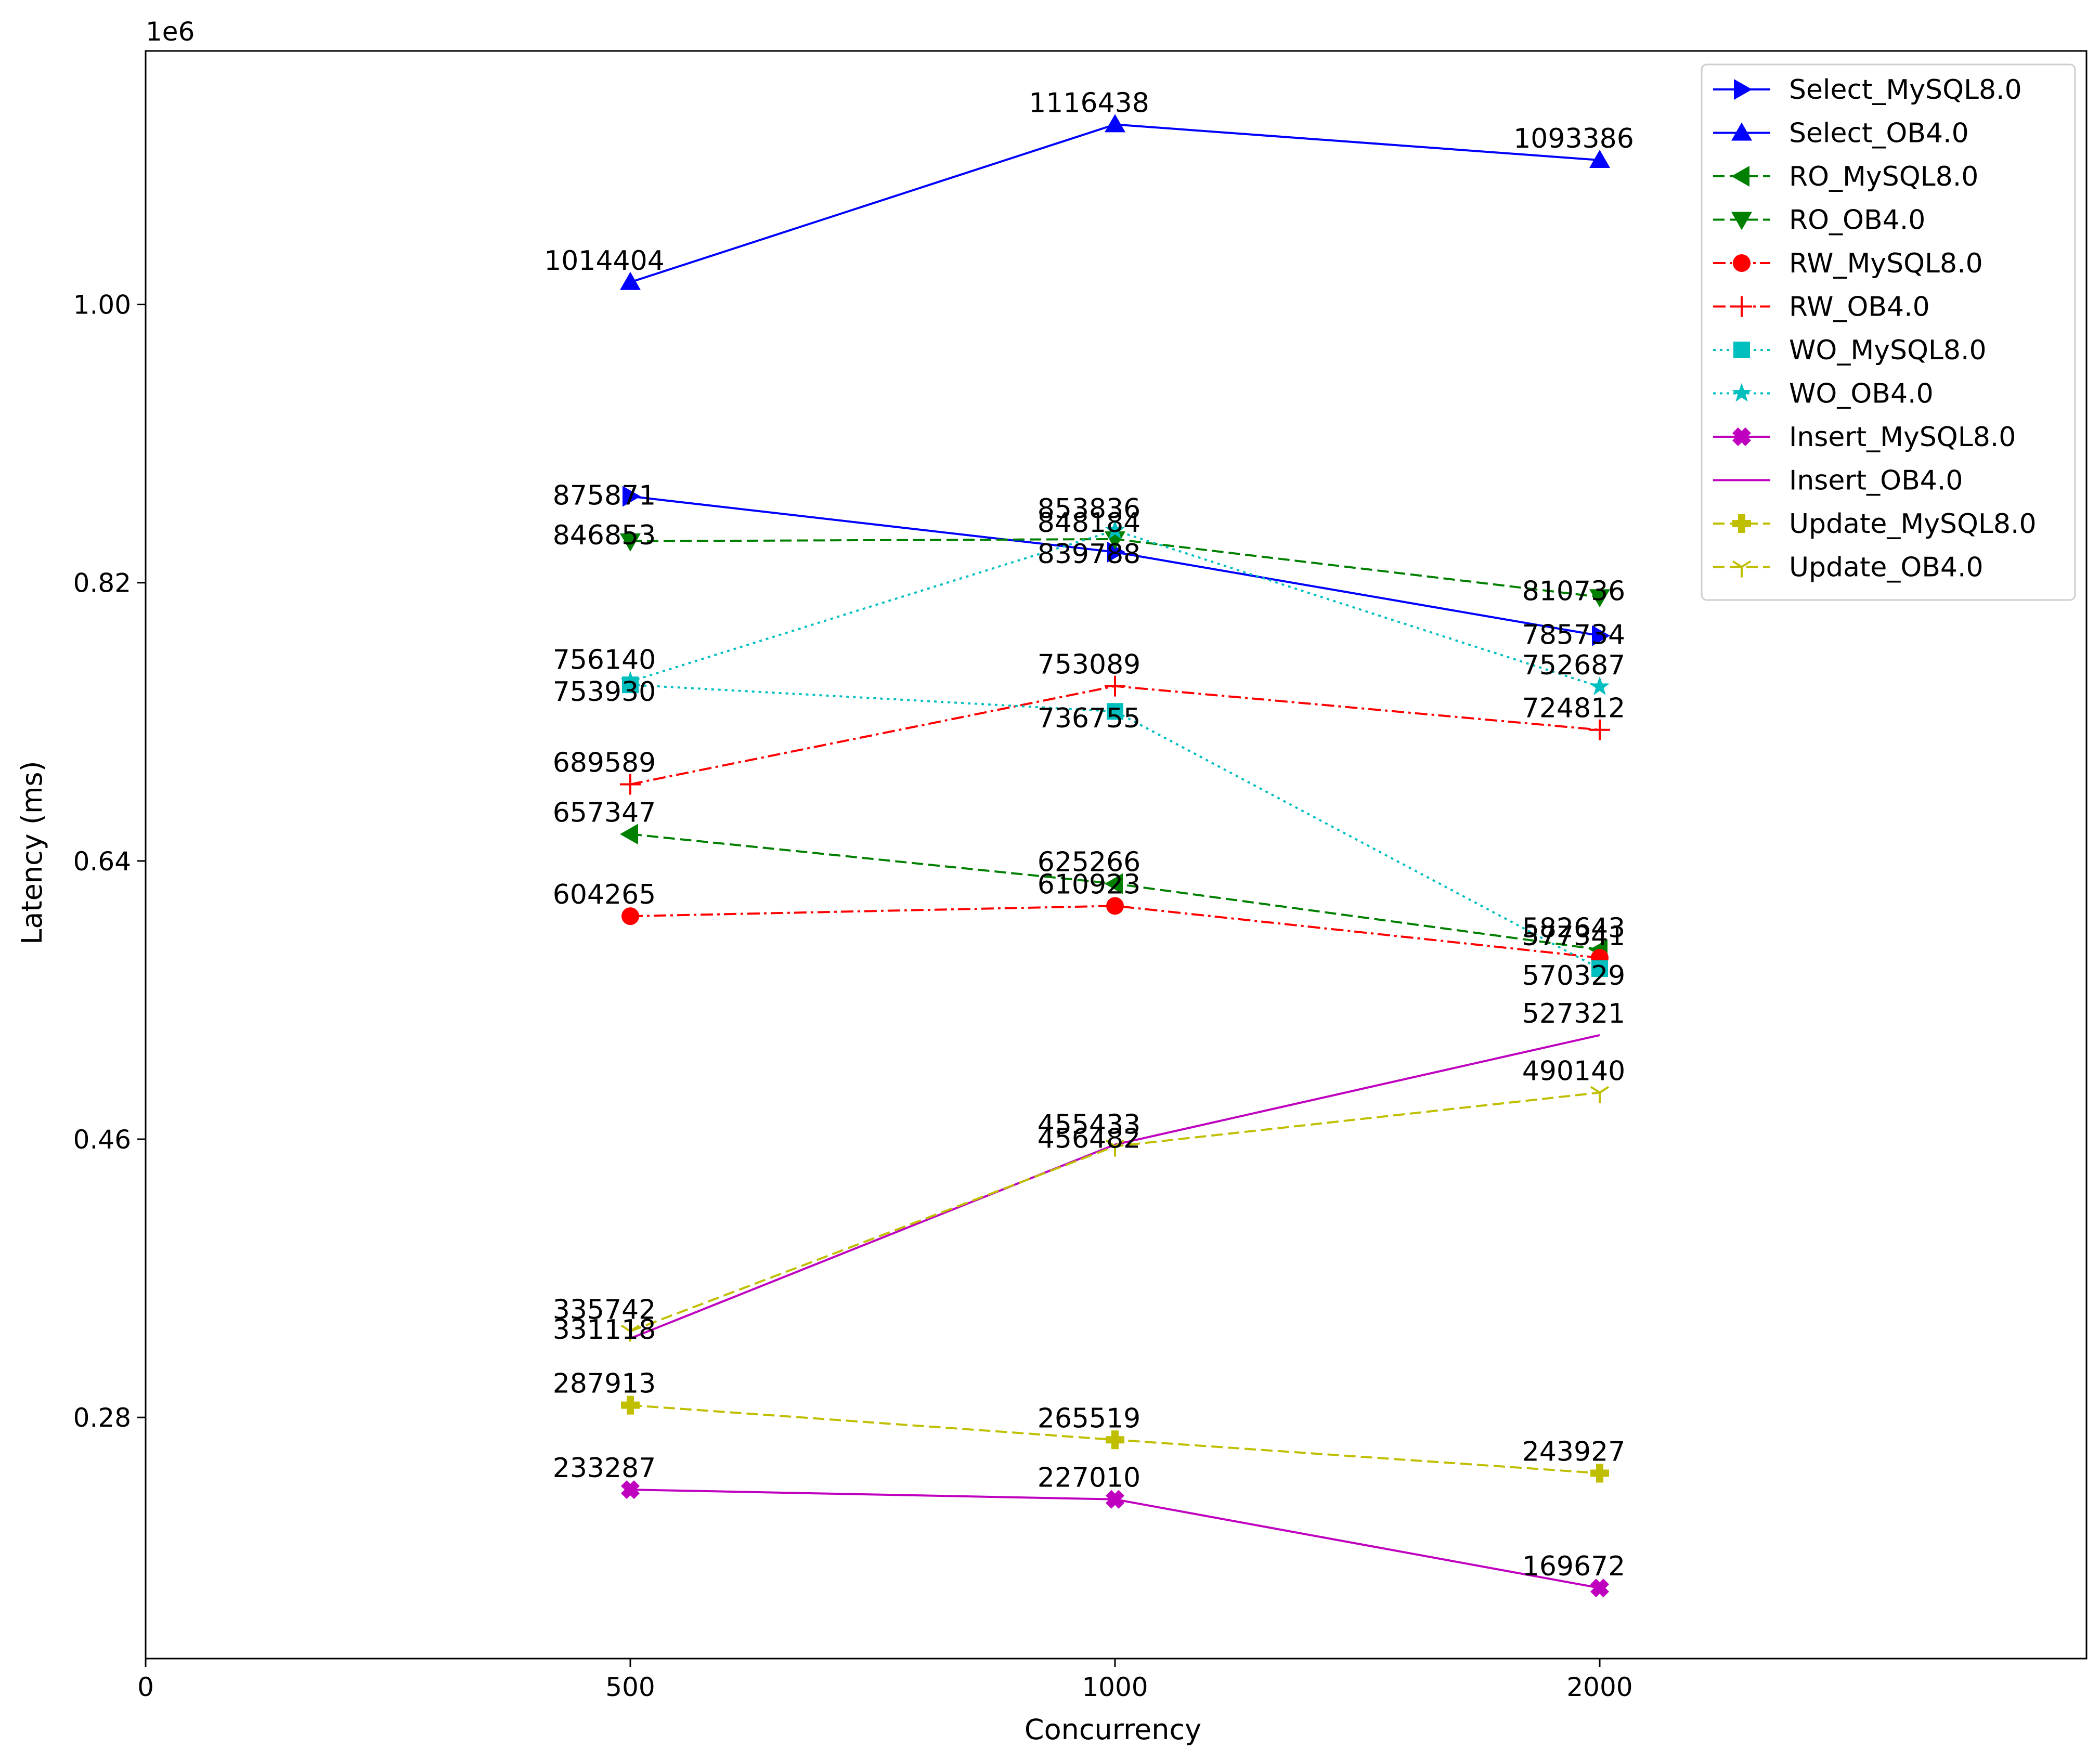  What do you see at coordinates (170, 32) in the screenshot?
I see `y-axis-offset-label: 1e6` at bounding box center [170, 32].